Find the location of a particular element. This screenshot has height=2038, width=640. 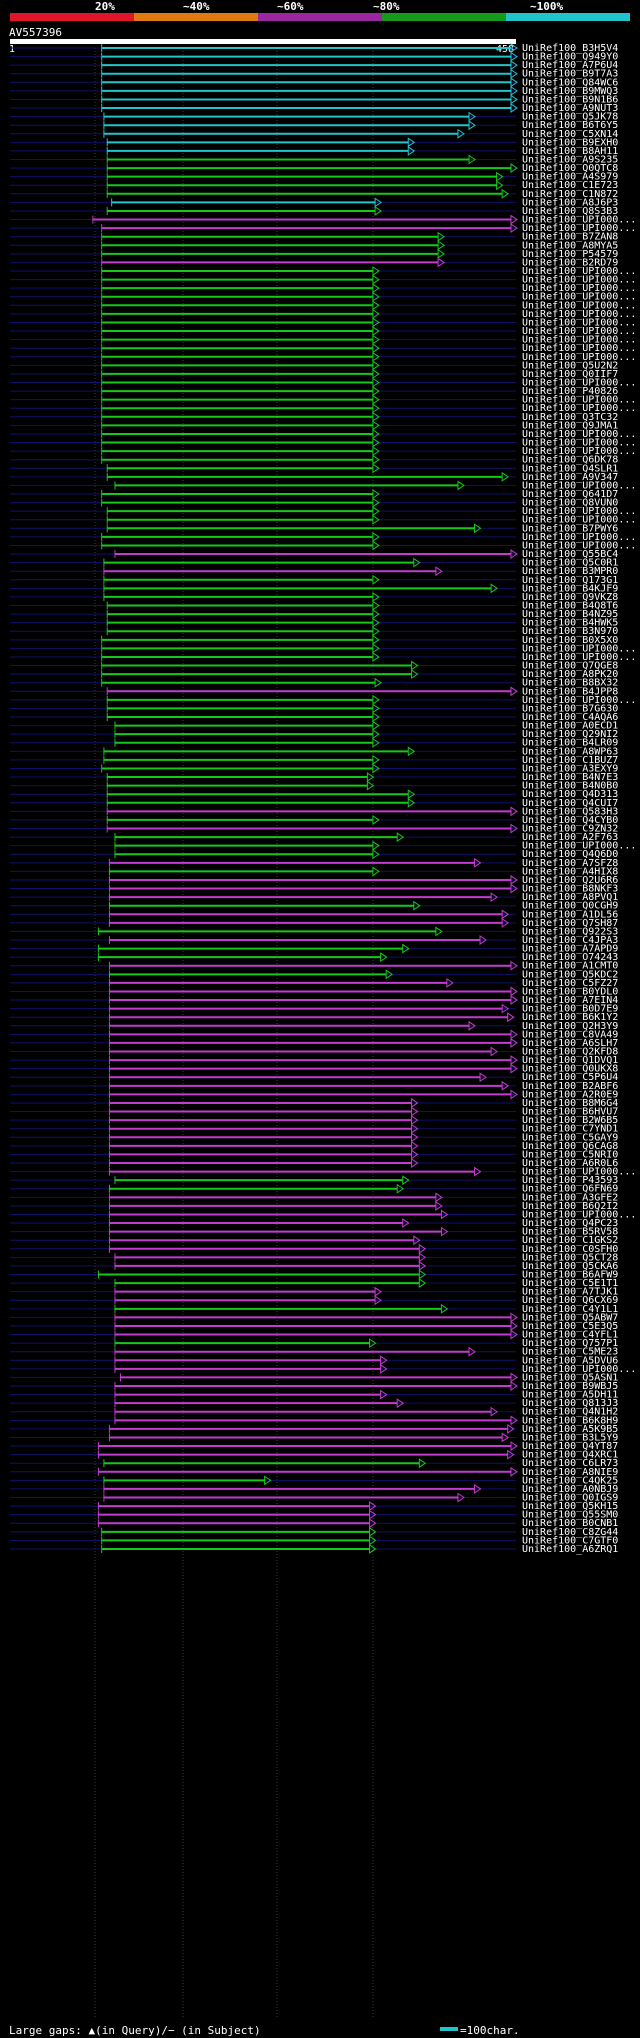

hit-label: UniRef100_C4AQA6 is located at coordinates (570, 717).